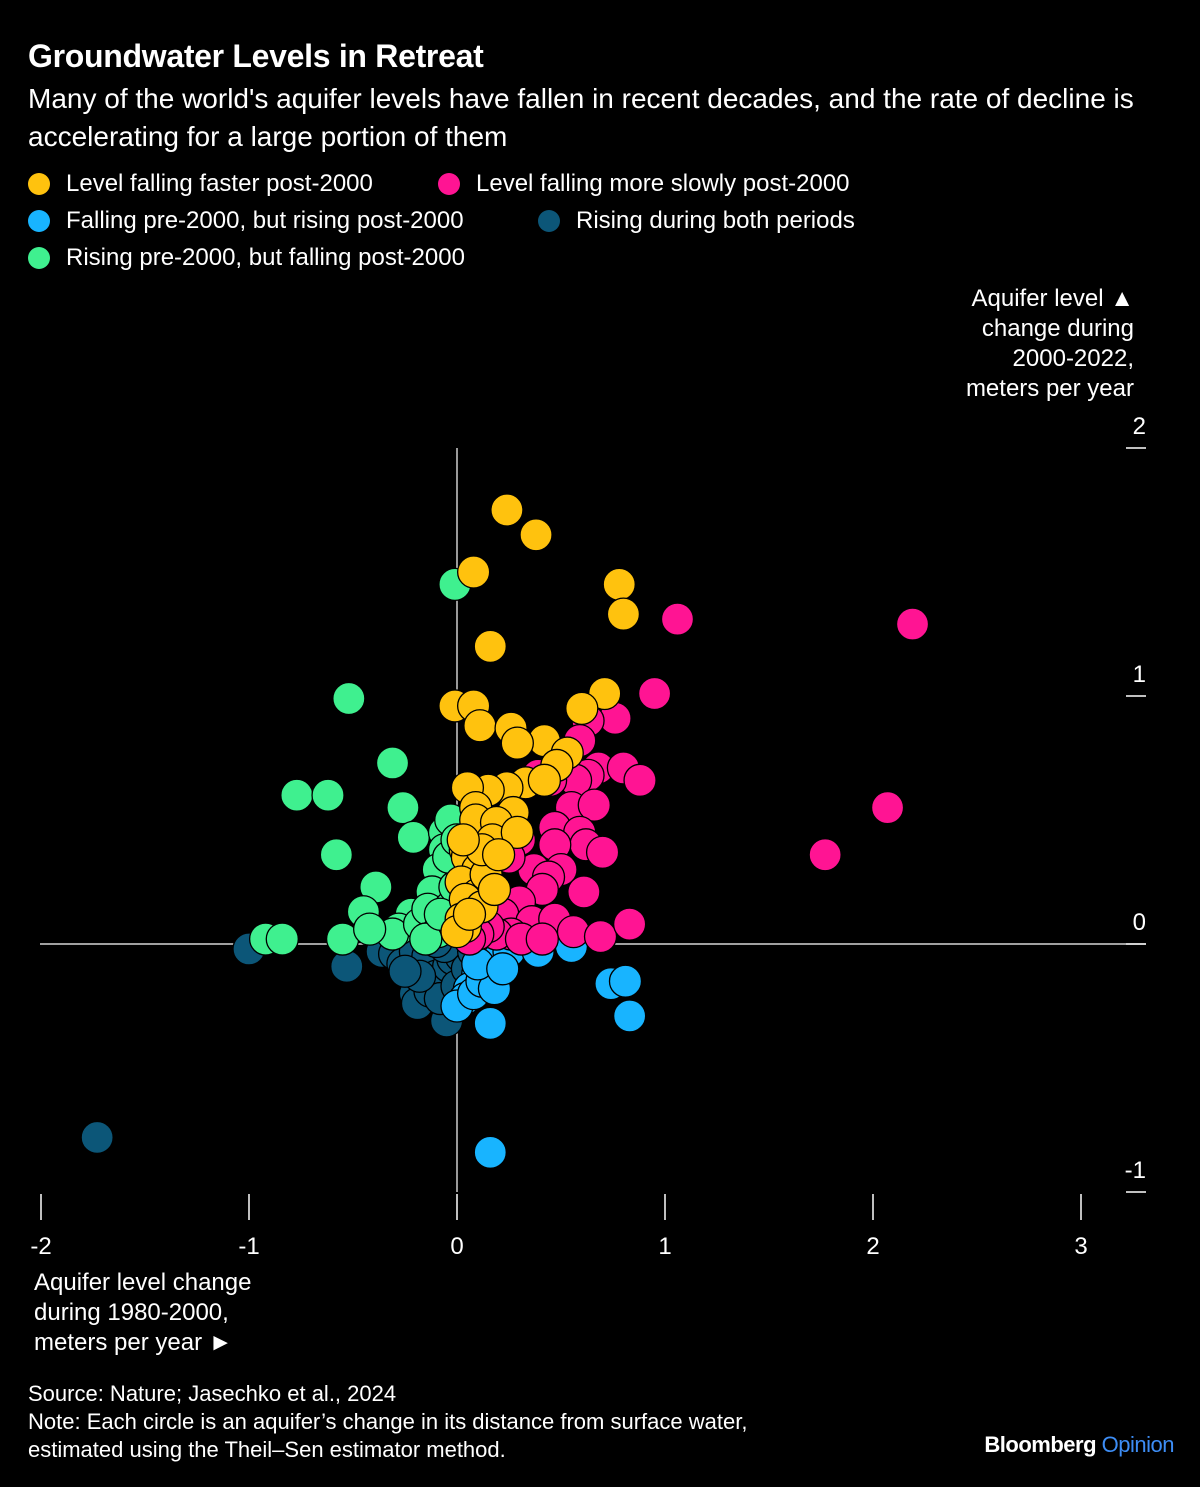  Describe the element at coordinates (1139, 674) in the screenshot. I see `y-tick-label: 1` at that location.